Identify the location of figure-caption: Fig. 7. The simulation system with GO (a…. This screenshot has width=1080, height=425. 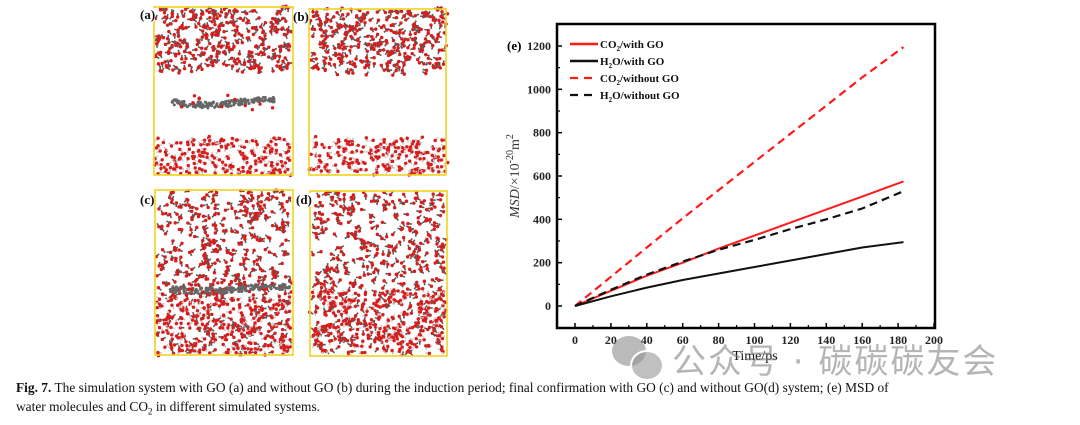
(546, 400).